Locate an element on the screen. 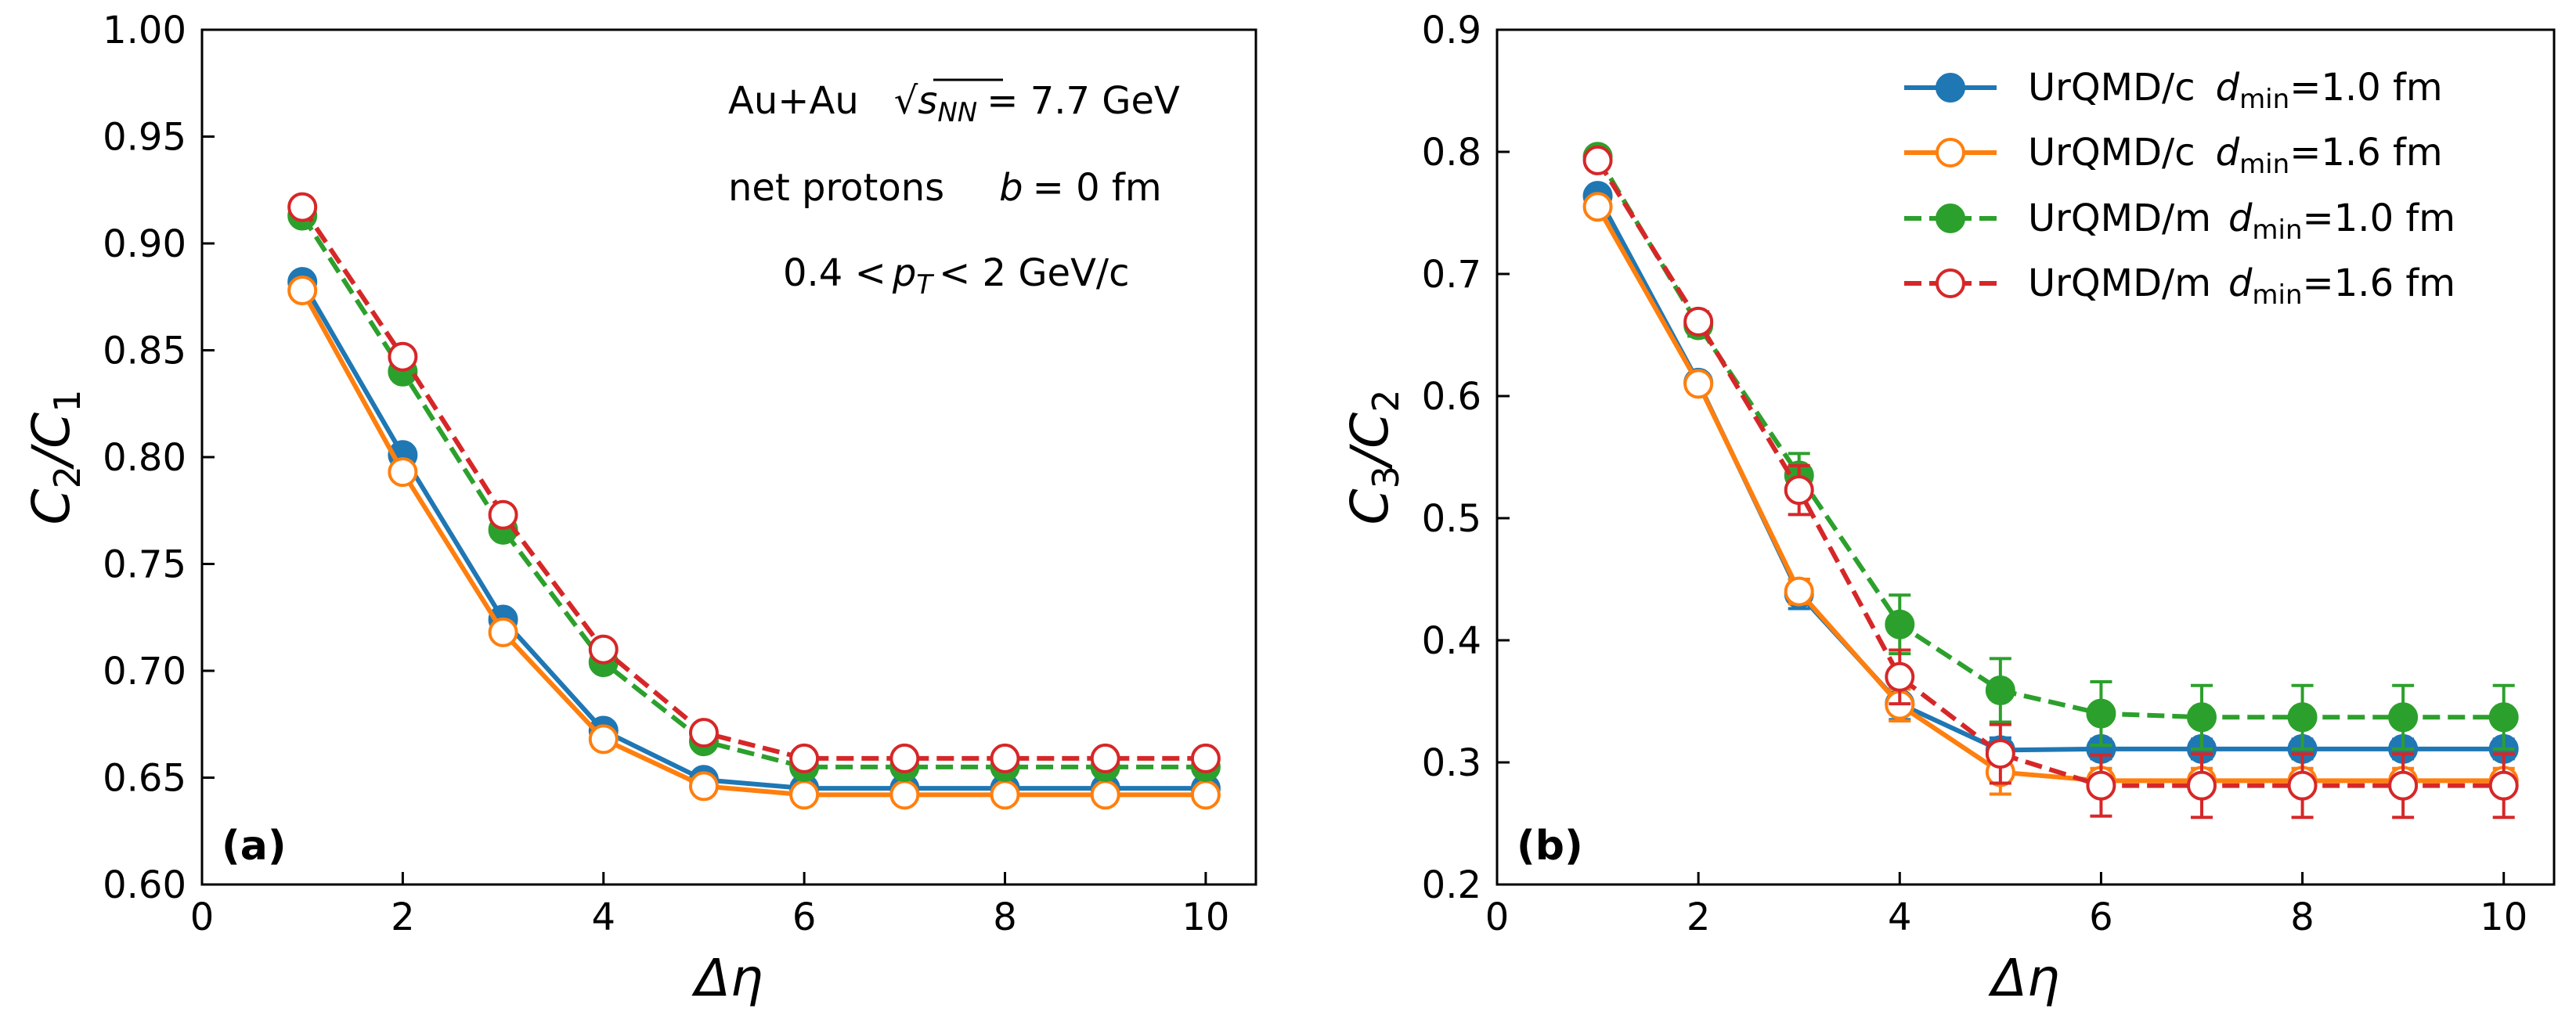  legend-entry-1: UrQMD/c dmin=1.0 fm is located at coordinates (2173, 90).